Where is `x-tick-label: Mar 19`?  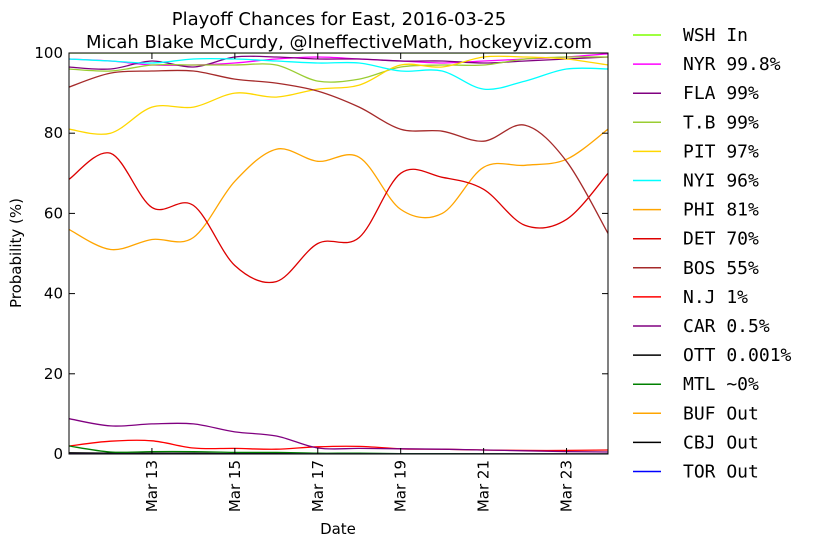
x-tick-label: Mar 19 is located at coordinates (401, 486).